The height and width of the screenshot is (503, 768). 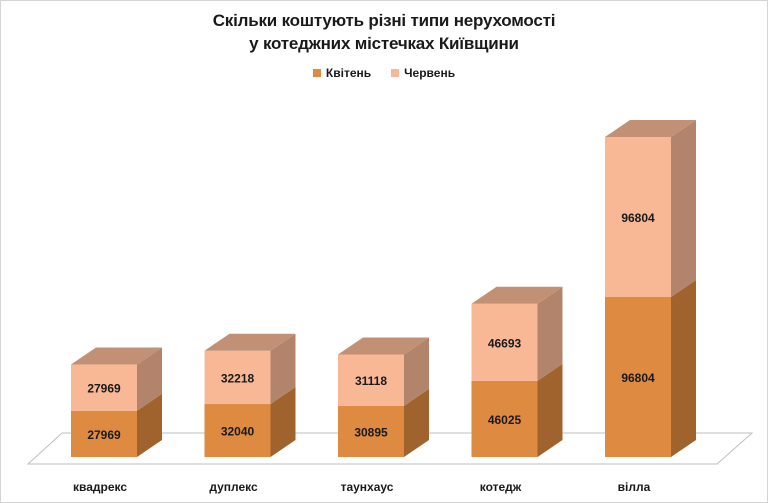 I want to click on bar-kotedzh-april-side, so click(x=550, y=410).